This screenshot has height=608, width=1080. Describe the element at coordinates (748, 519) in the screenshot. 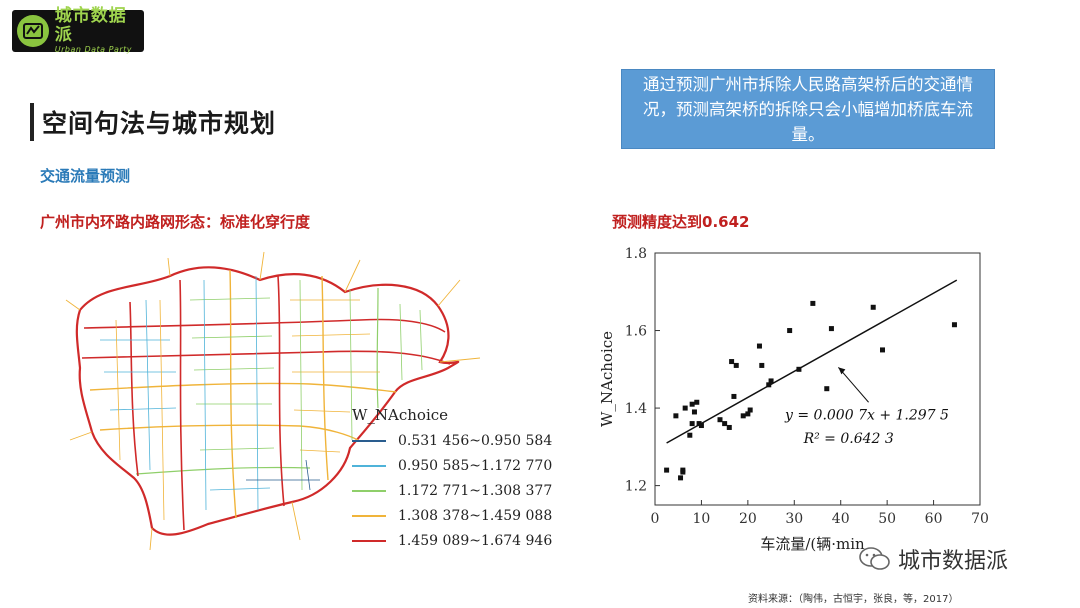

I see `x-tick-label: 20` at that location.